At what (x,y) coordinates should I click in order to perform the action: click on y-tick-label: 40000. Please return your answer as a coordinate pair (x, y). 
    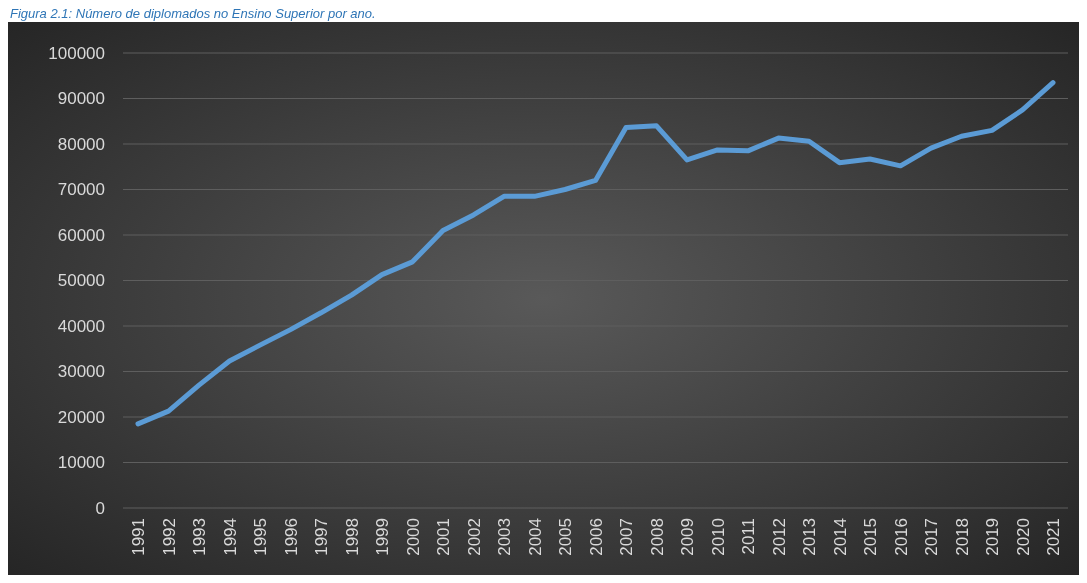
    Looking at the image, I should click on (81, 326).